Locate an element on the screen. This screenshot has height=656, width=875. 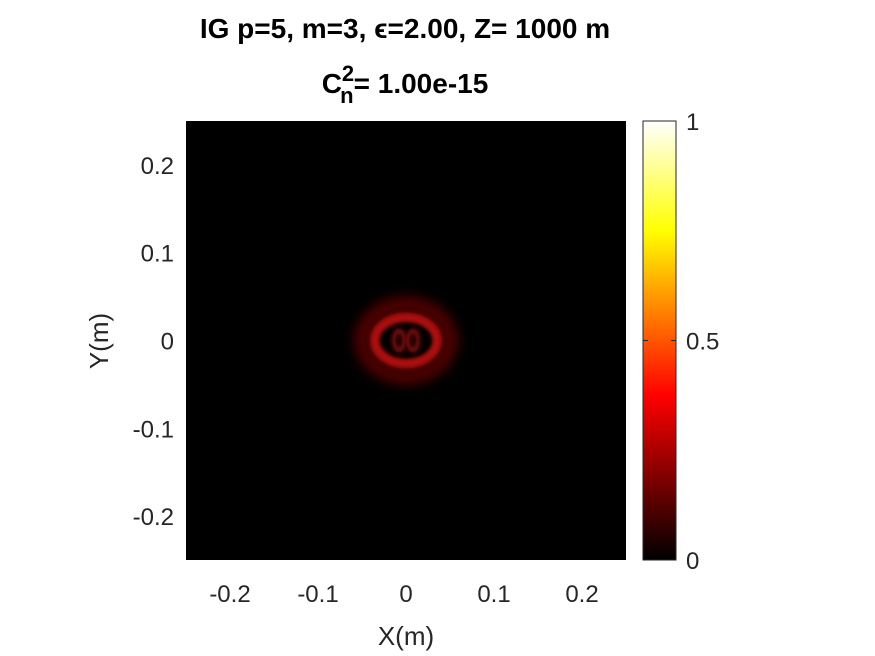
beam-outer-glow is located at coordinates (406, 340).